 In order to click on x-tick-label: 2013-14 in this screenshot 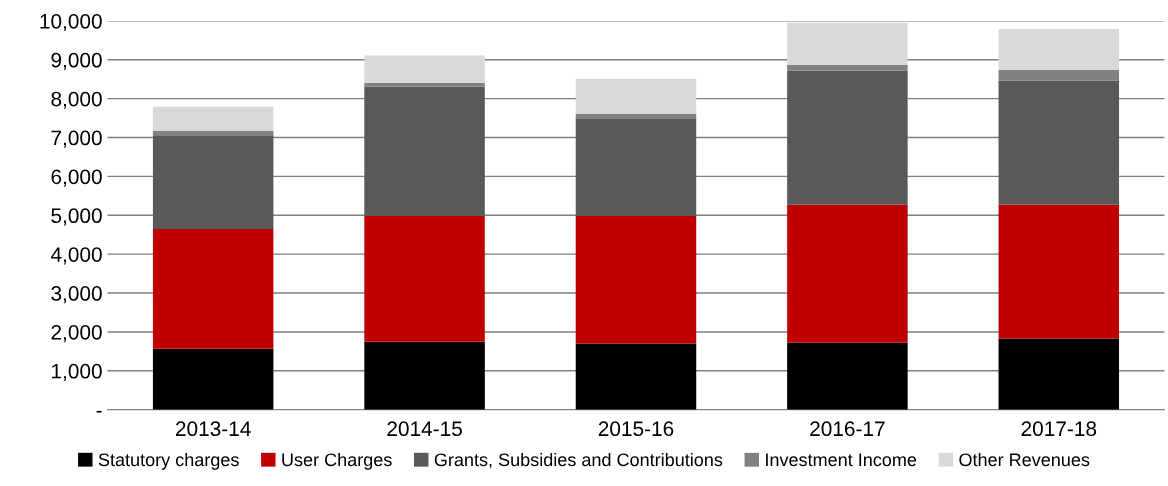, I will do `click(213, 429)`.